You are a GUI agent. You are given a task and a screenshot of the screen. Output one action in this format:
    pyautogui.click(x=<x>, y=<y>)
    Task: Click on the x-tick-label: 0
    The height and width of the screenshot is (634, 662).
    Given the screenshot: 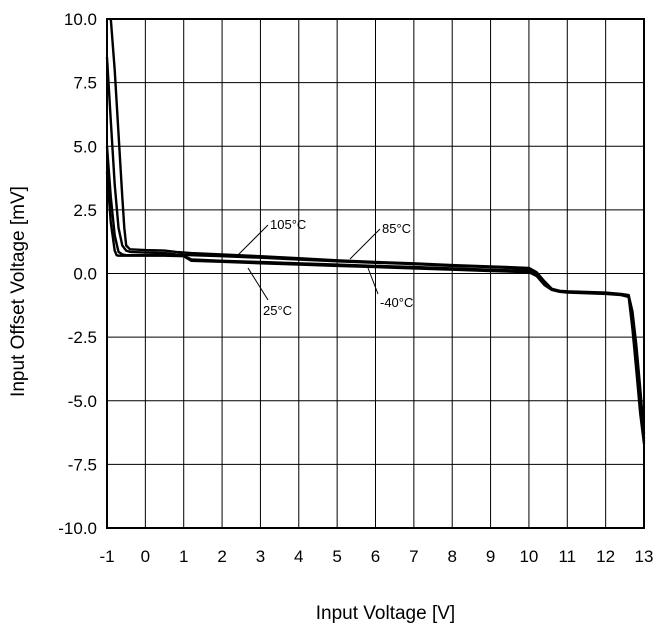 What is the action you would take?
    pyautogui.click(x=145, y=556)
    